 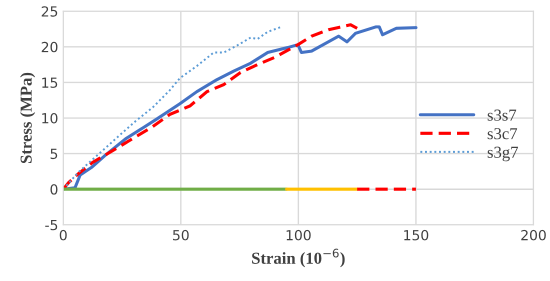 I want to click on x-tick-label: 100, so click(x=298, y=235).